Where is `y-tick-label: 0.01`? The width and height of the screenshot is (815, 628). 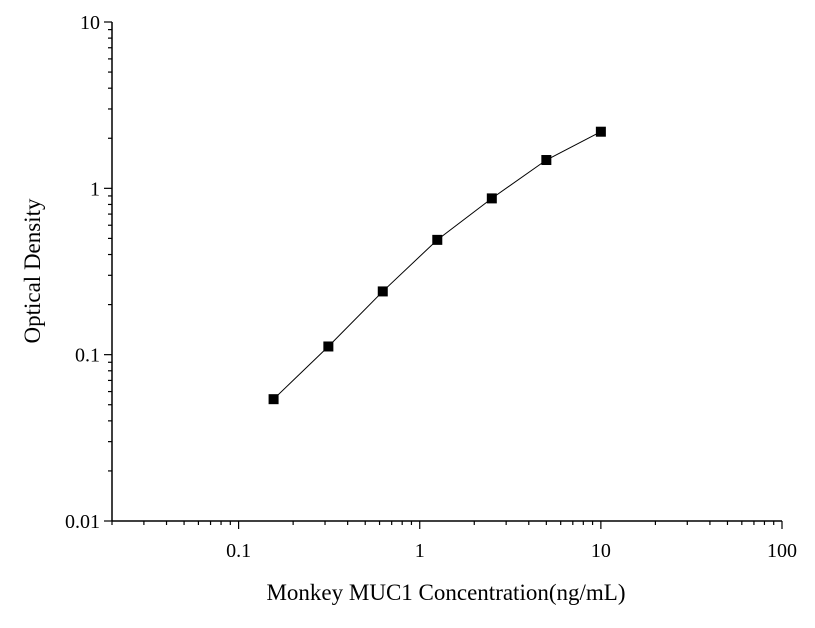 y-tick-label: 0.01 is located at coordinates (82, 522).